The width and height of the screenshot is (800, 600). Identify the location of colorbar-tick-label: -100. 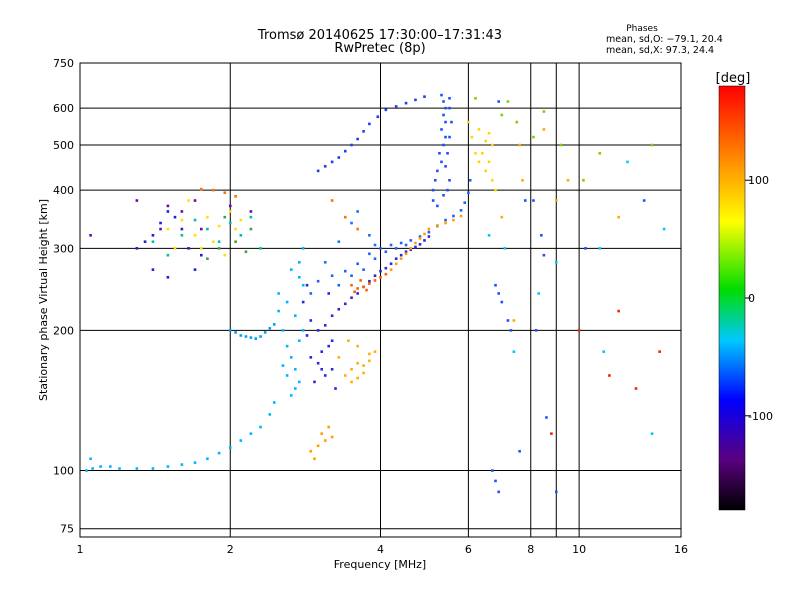
(760, 416).